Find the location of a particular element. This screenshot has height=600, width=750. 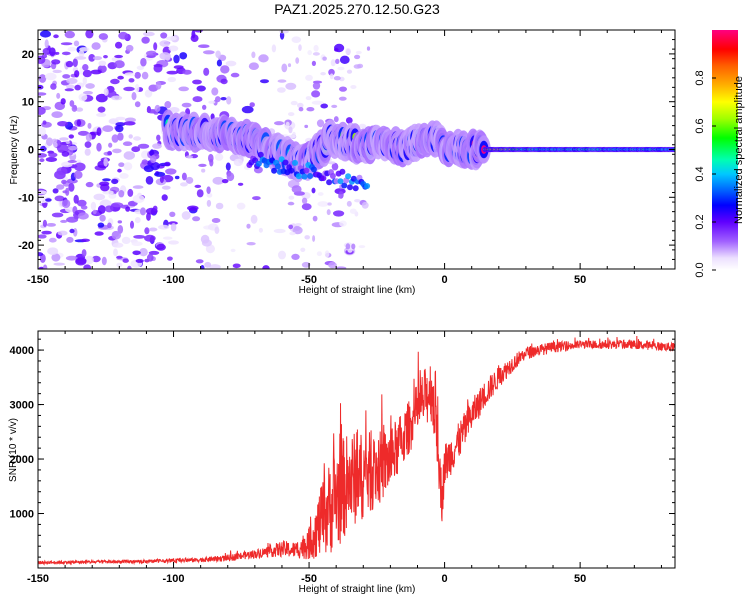

colorbar-label: Normalized spectral amplitude is located at coordinates (739, 150).